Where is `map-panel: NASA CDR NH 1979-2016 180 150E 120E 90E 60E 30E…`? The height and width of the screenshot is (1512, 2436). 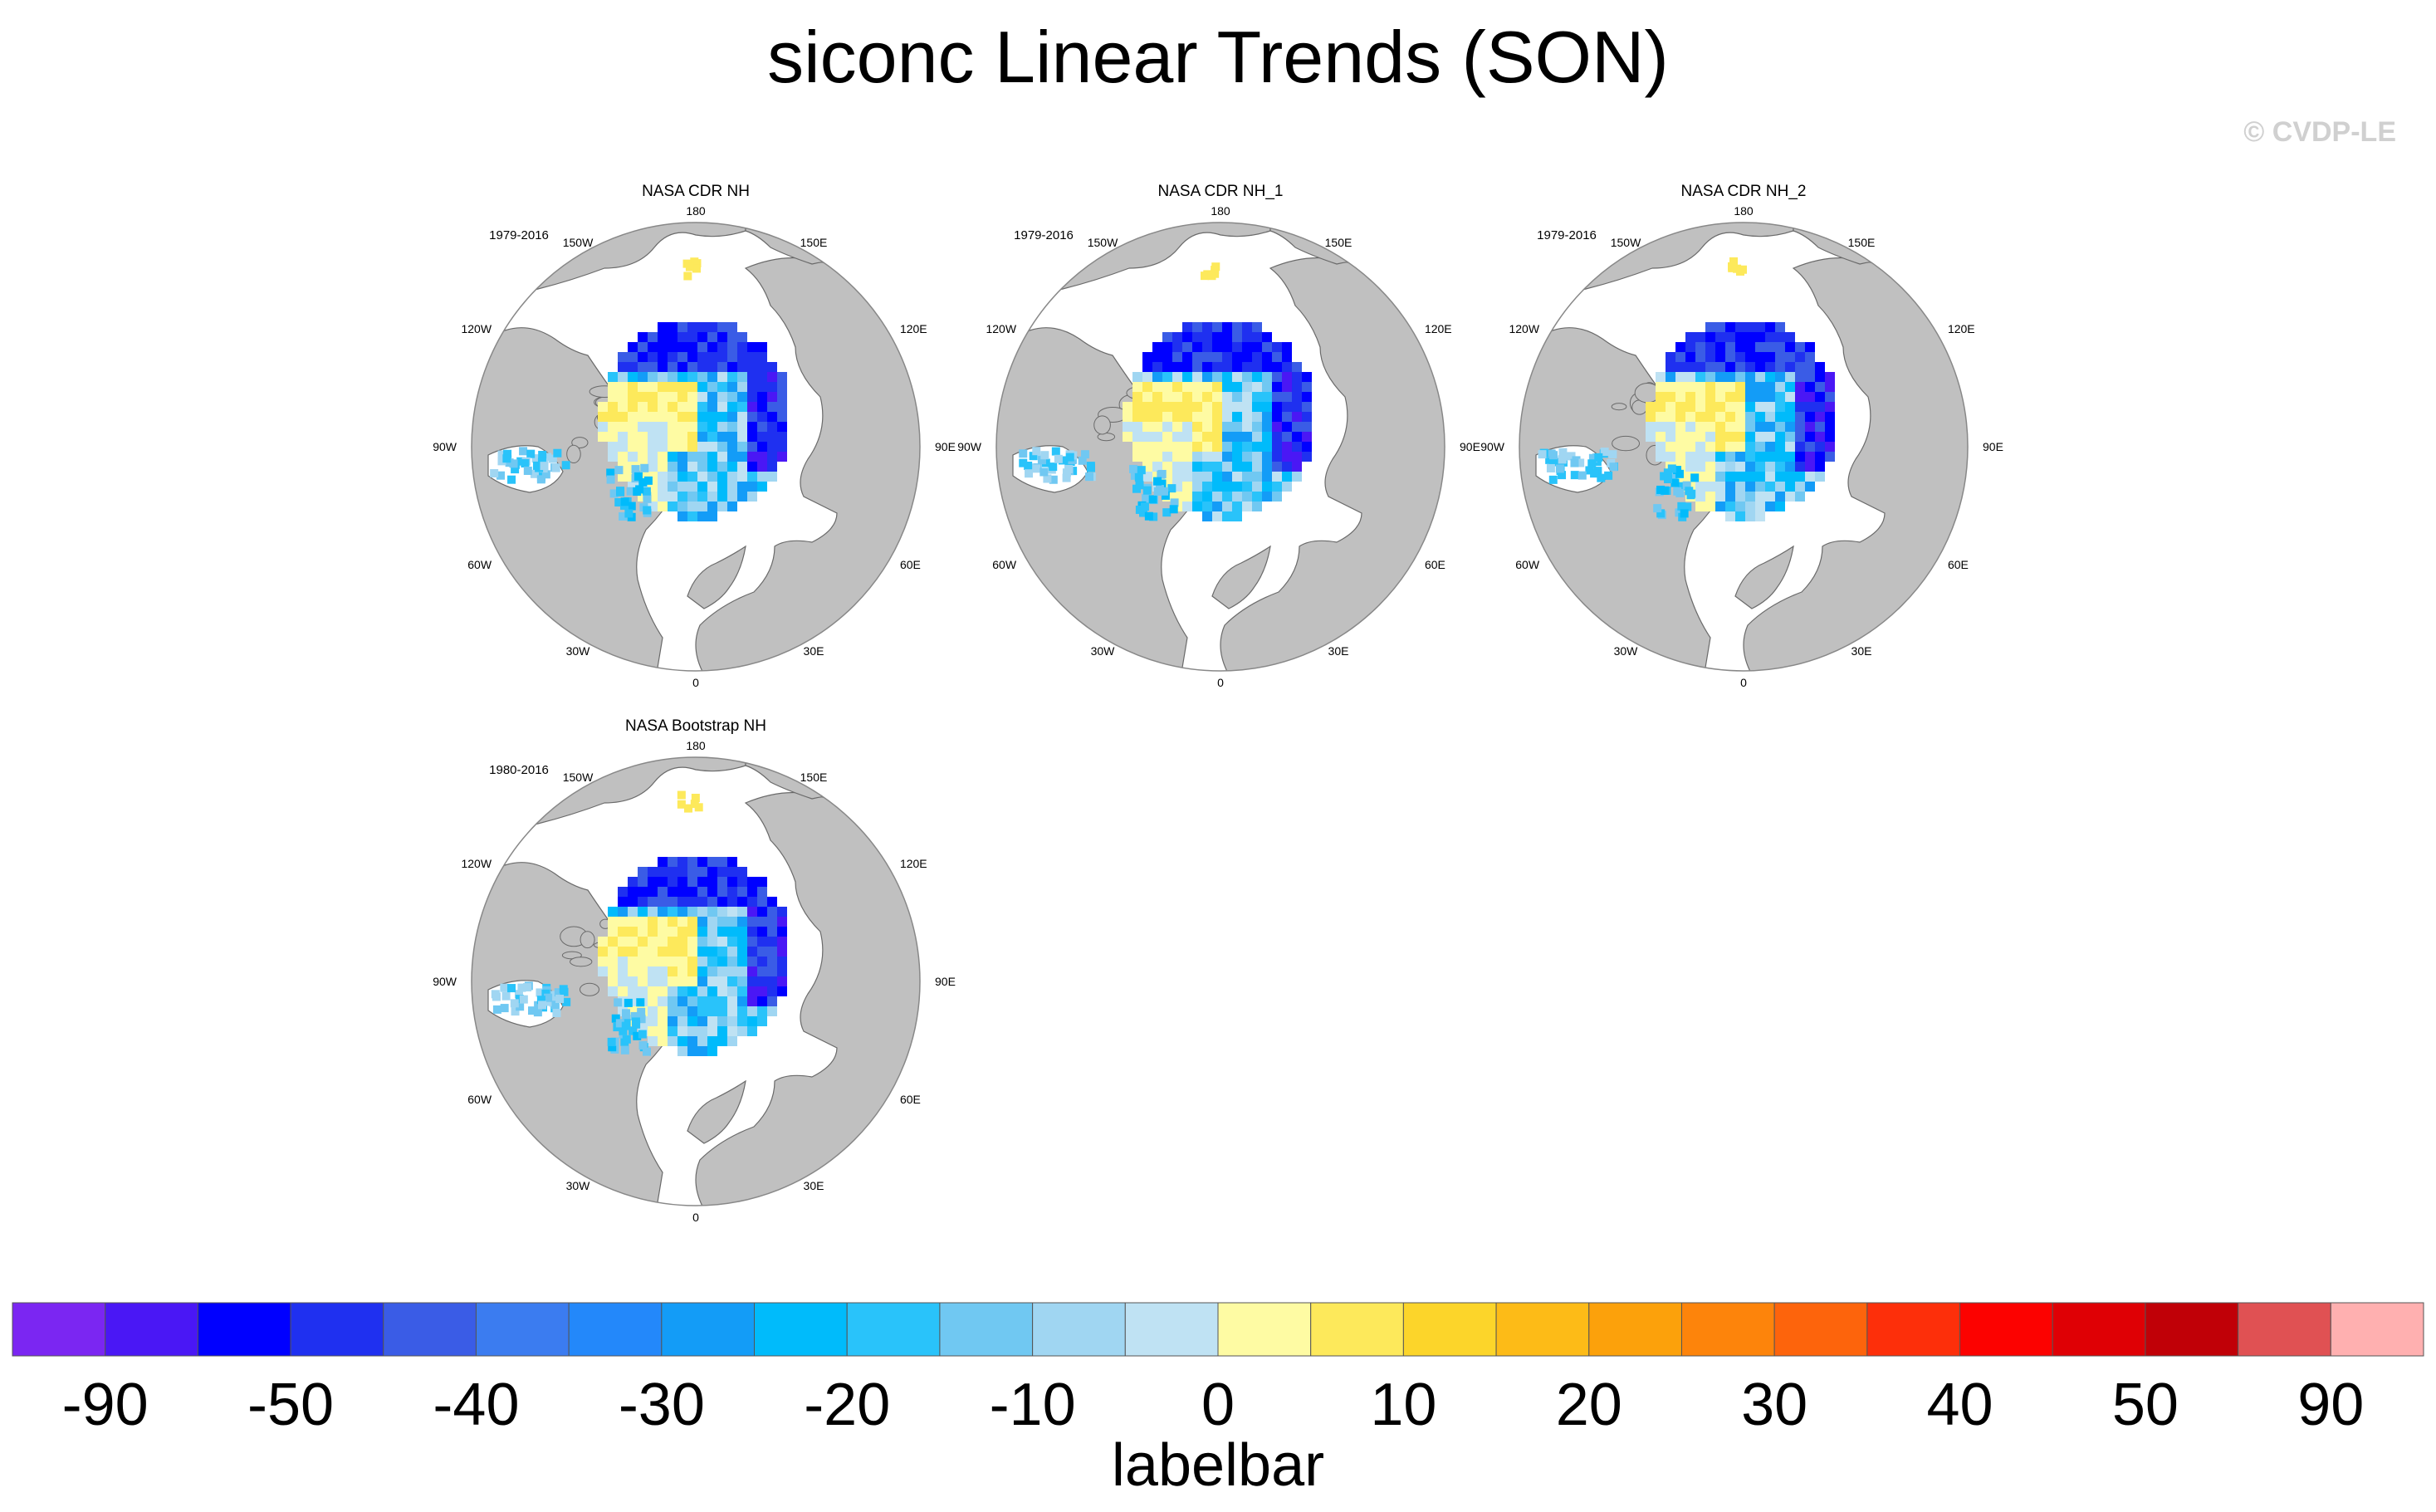
map-panel: NASA CDR NH 1979-2016 180 150E 120E 90E 60E 30E… is located at coordinates (694, 436).